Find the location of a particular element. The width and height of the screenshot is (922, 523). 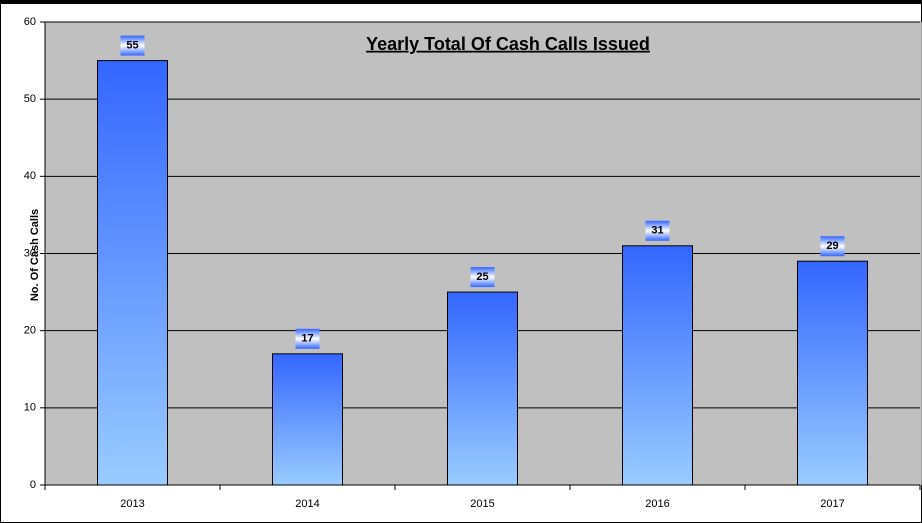

data-label: 55 is located at coordinates (132, 45).